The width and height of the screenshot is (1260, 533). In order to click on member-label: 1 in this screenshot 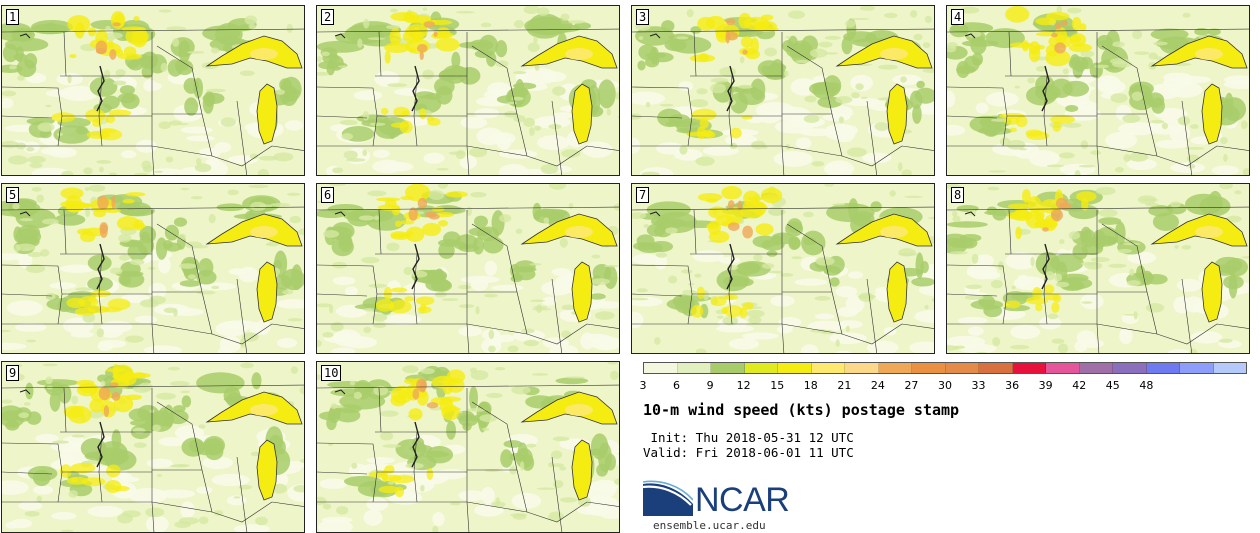, I will do `click(13, 17)`.